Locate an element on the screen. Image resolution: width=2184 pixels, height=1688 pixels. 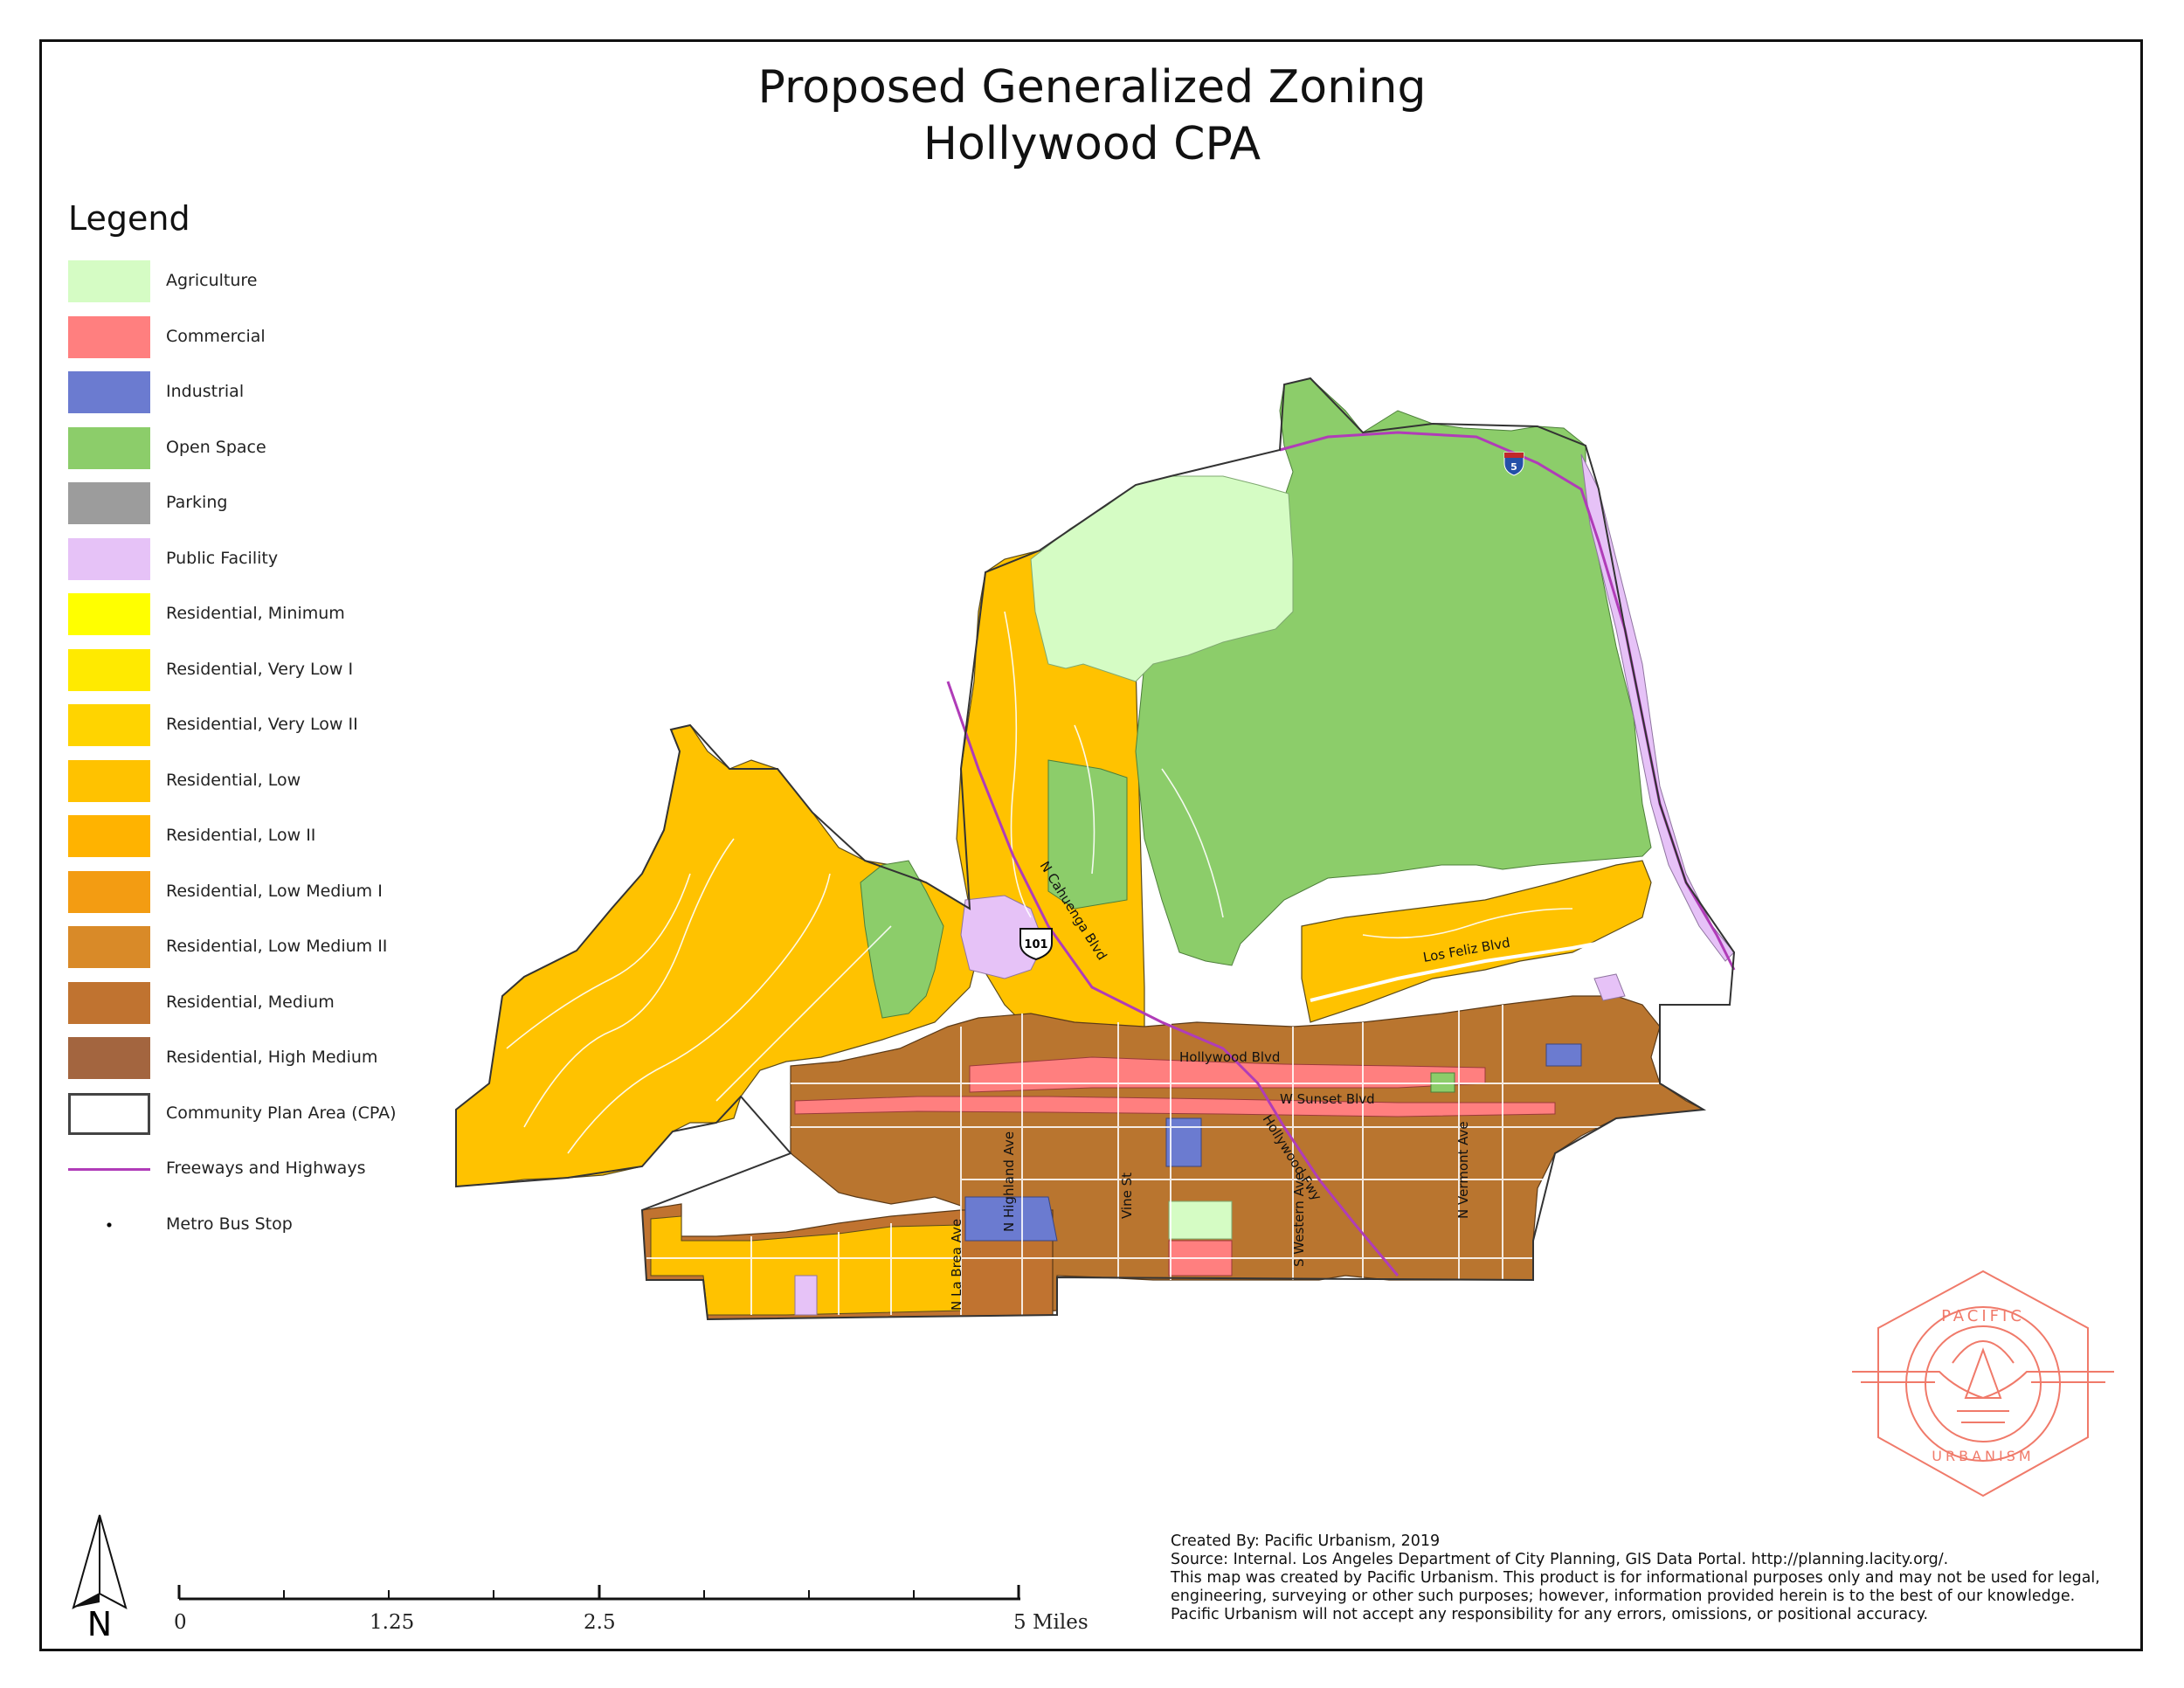
legend-item-res-medium: Residential, Medium is located at coordinates (251, 1003).